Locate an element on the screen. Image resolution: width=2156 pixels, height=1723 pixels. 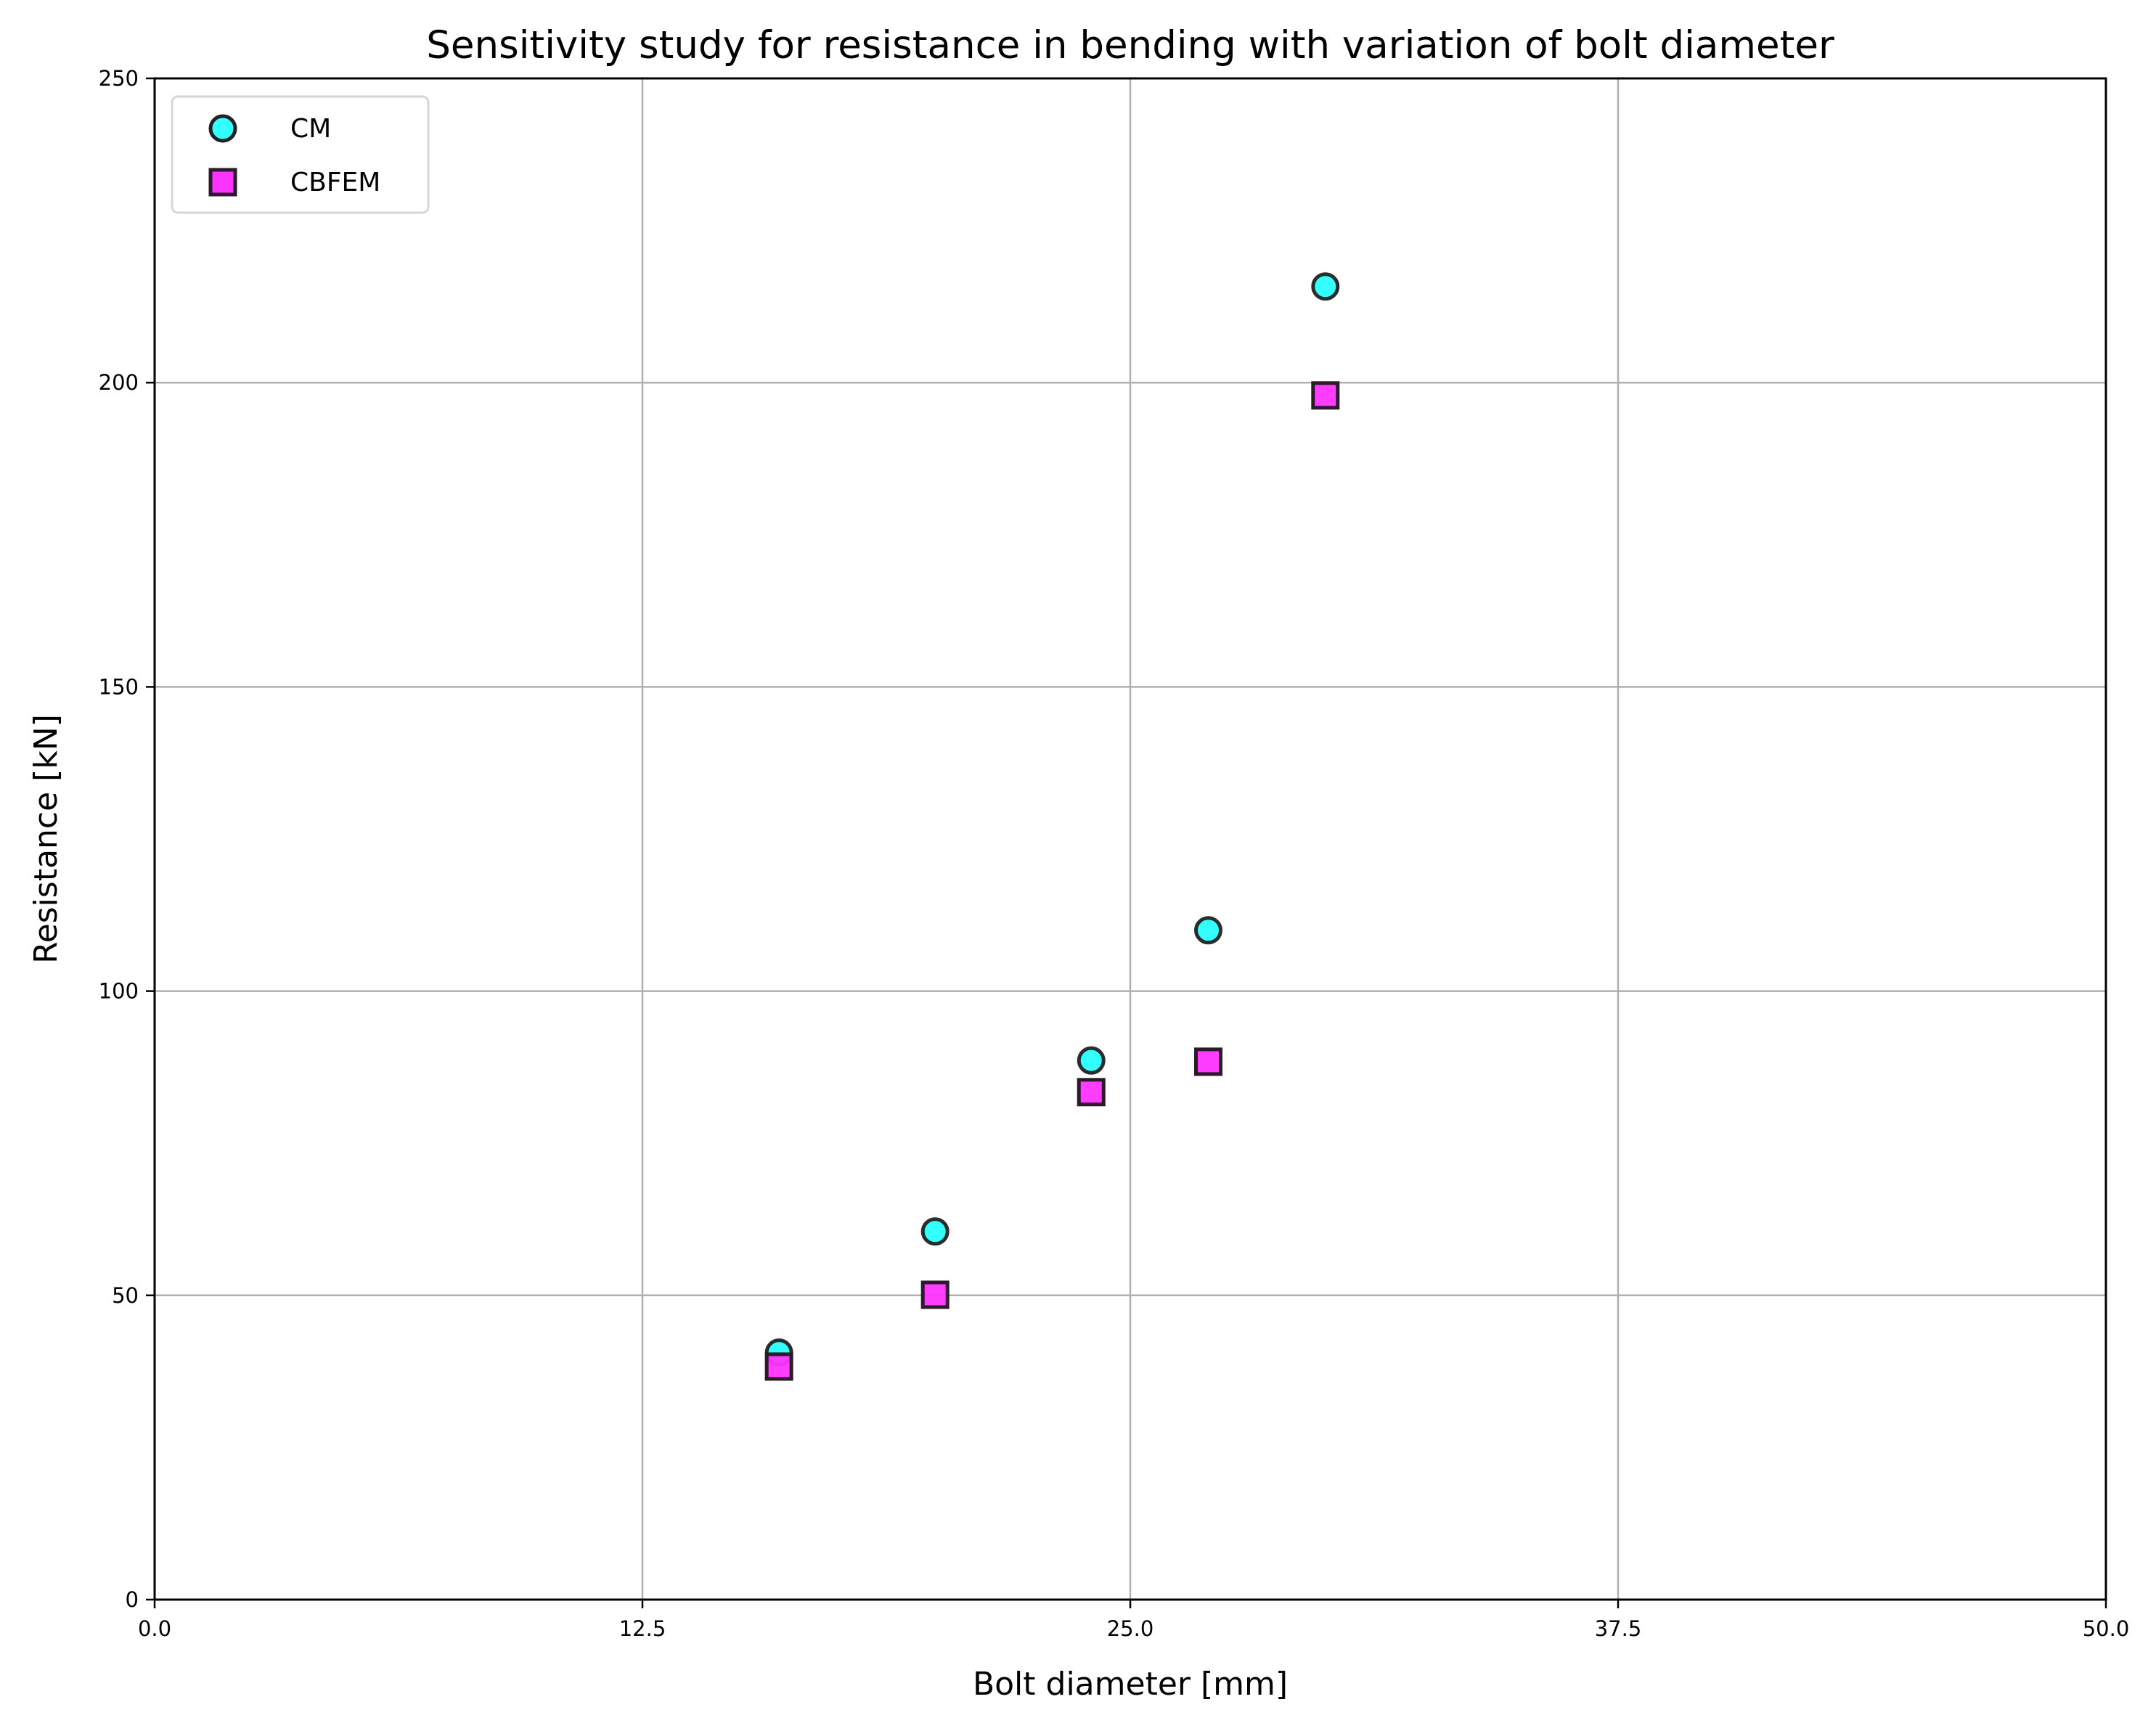
legend-marker-cbfem is located at coordinates (222, 182).